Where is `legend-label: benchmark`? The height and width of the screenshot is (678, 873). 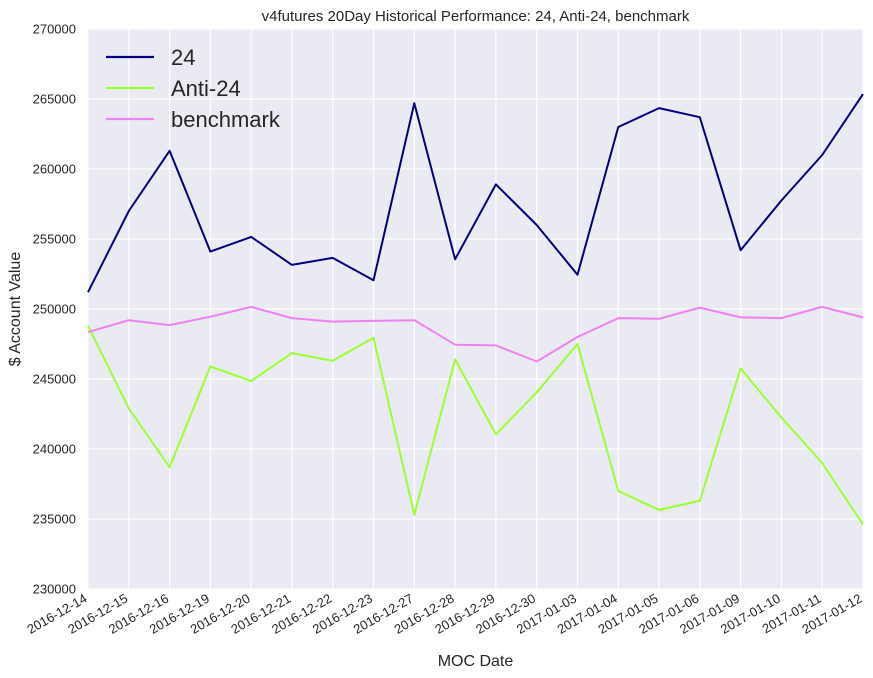
legend-label: benchmark is located at coordinates (226, 119).